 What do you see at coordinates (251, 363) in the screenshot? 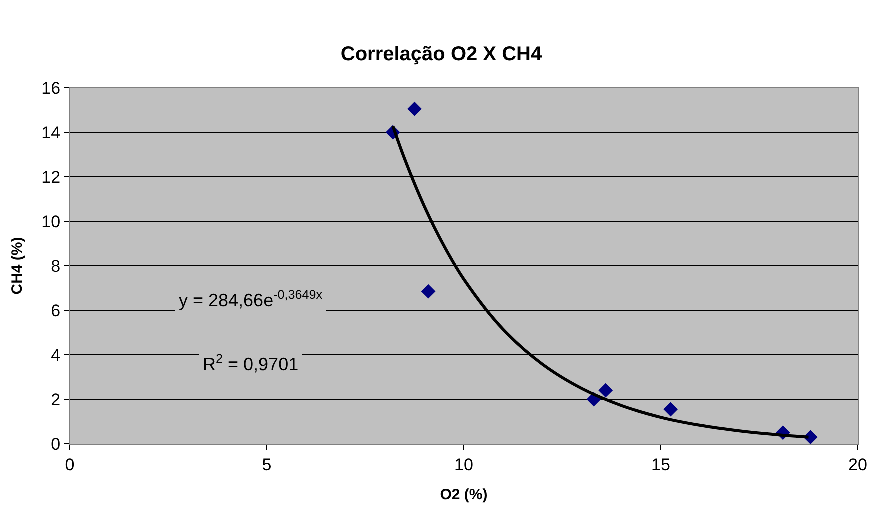
I see `annotation: R$^{2}$ = 0,9701` at bounding box center [251, 363].